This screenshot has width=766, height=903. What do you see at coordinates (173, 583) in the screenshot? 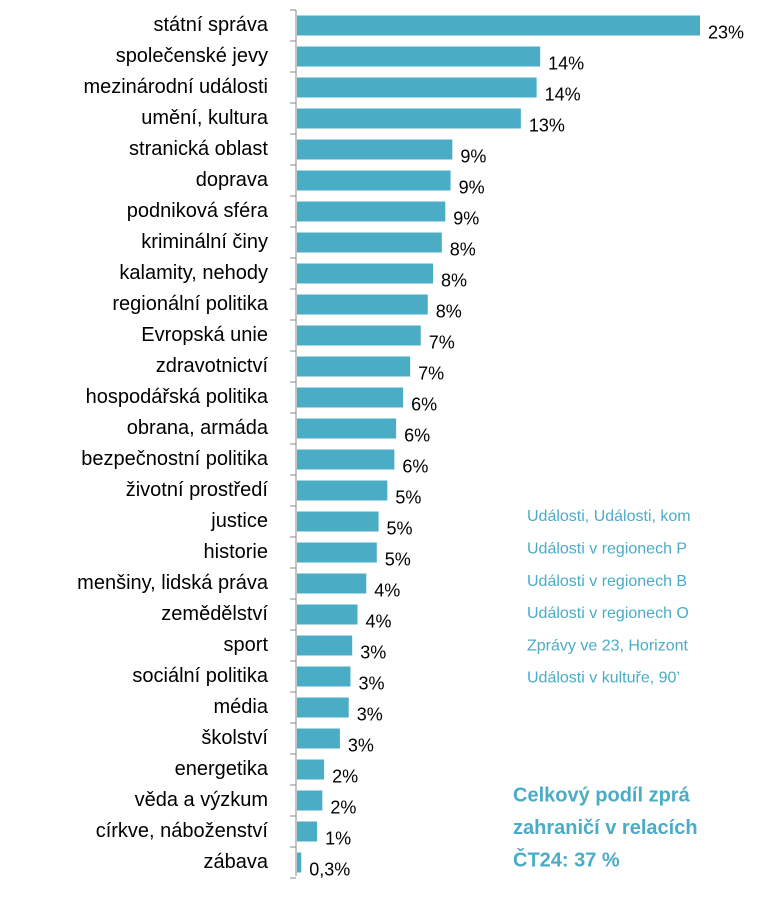
I see `category-label: menšiny, lidská práva` at bounding box center [173, 583].